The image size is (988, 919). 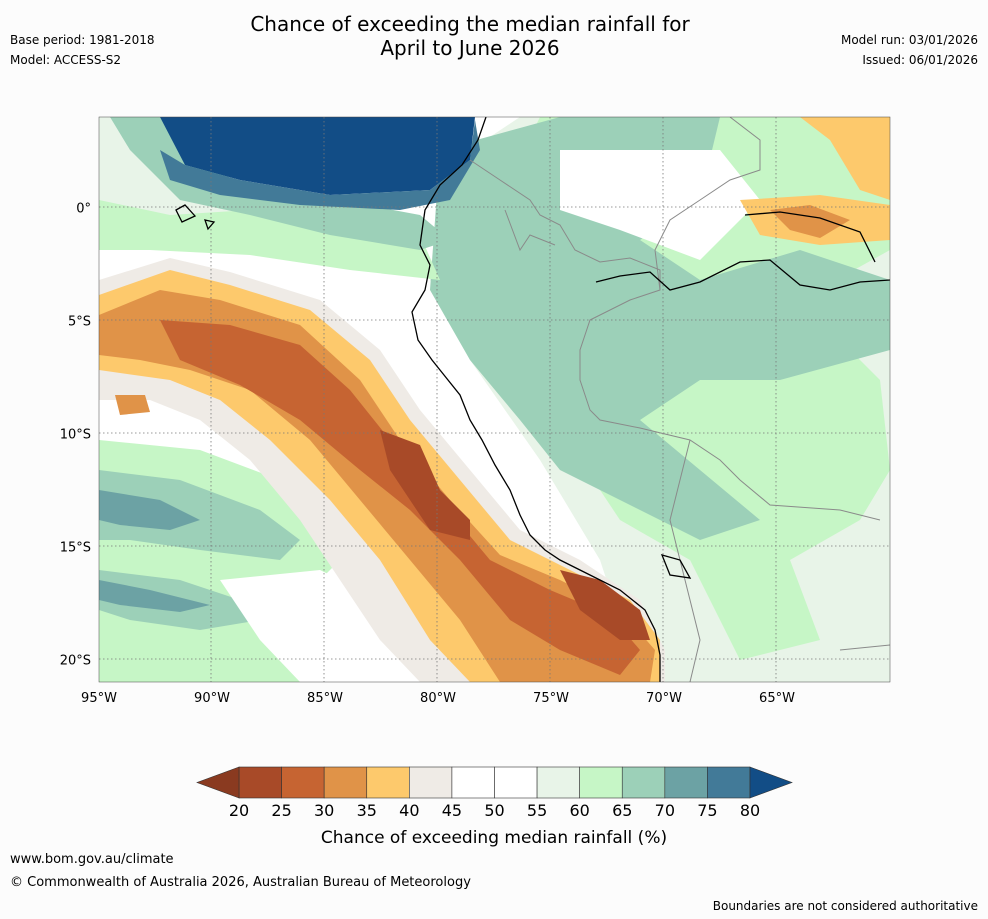 I want to click on zone-blue-sw, so click(x=154, y=551).